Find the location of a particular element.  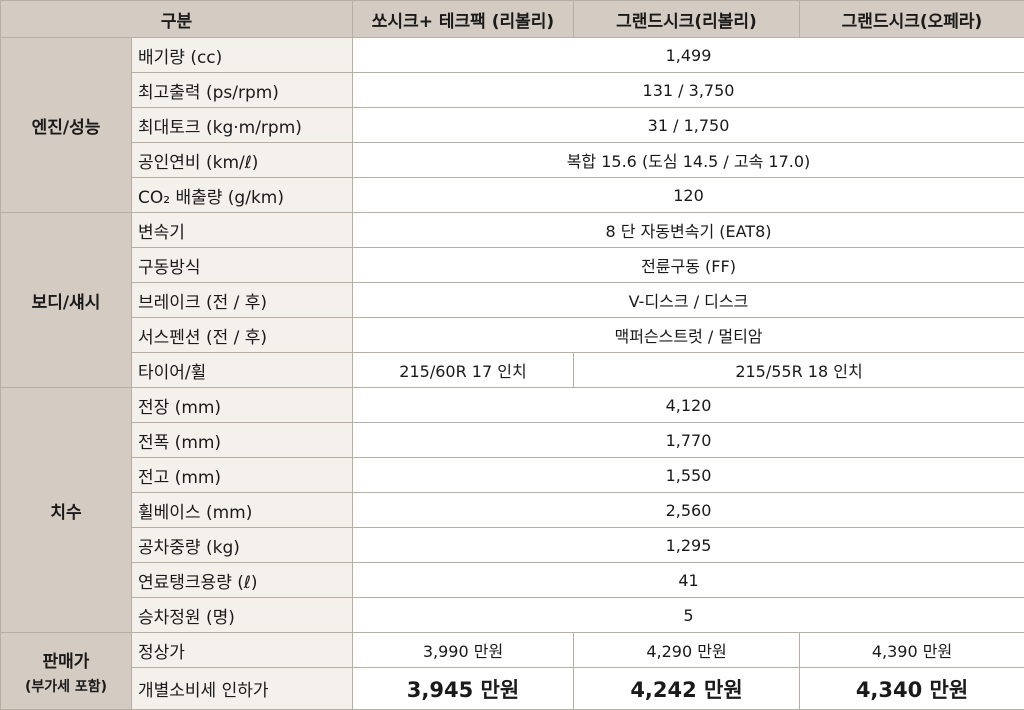

row-value: 1,295 is located at coordinates (687, 545).